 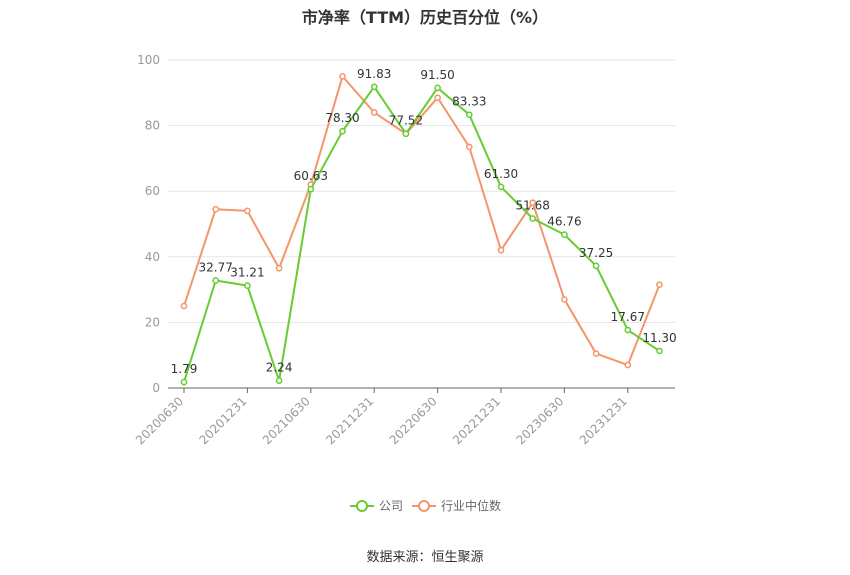 I want to click on data-label: 2.24, so click(x=279, y=368).